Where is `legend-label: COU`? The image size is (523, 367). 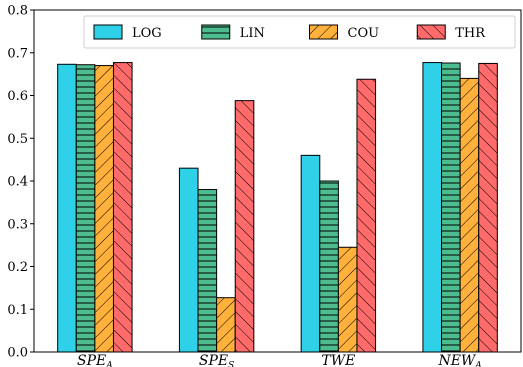 legend-label: COU is located at coordinates (364, 33).